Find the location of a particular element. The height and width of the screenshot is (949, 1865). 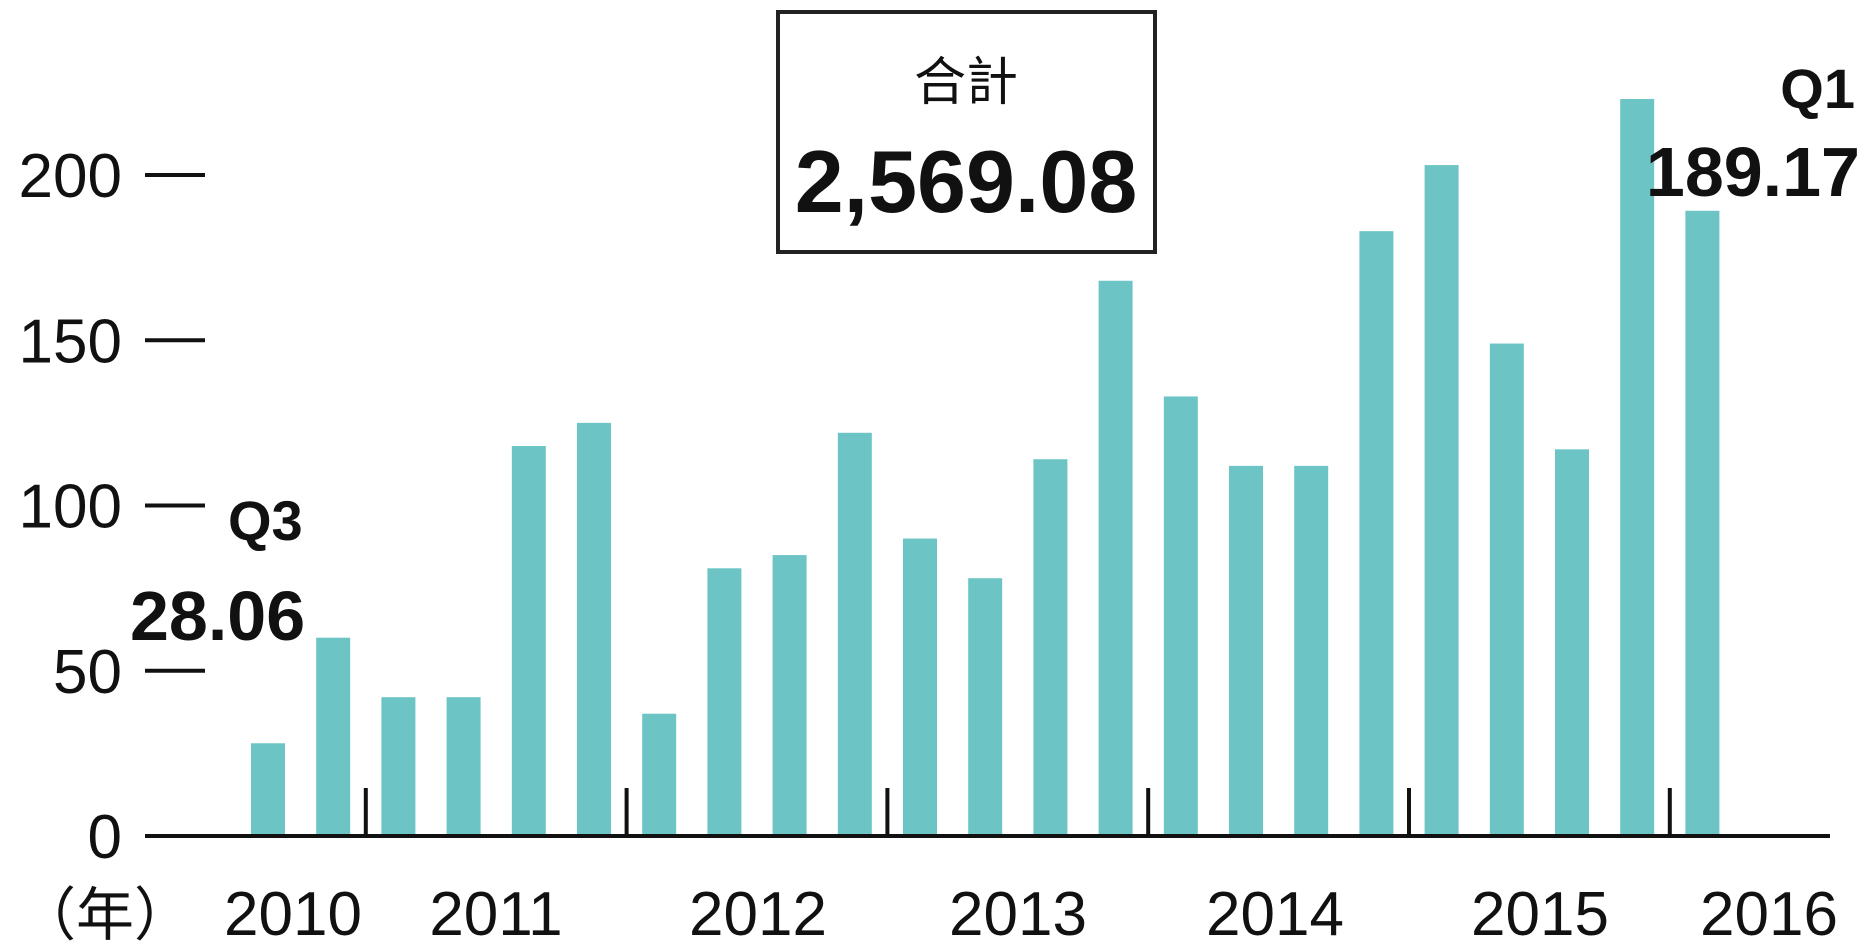

bar-2013Q2 is located at coordinates (985, 707).